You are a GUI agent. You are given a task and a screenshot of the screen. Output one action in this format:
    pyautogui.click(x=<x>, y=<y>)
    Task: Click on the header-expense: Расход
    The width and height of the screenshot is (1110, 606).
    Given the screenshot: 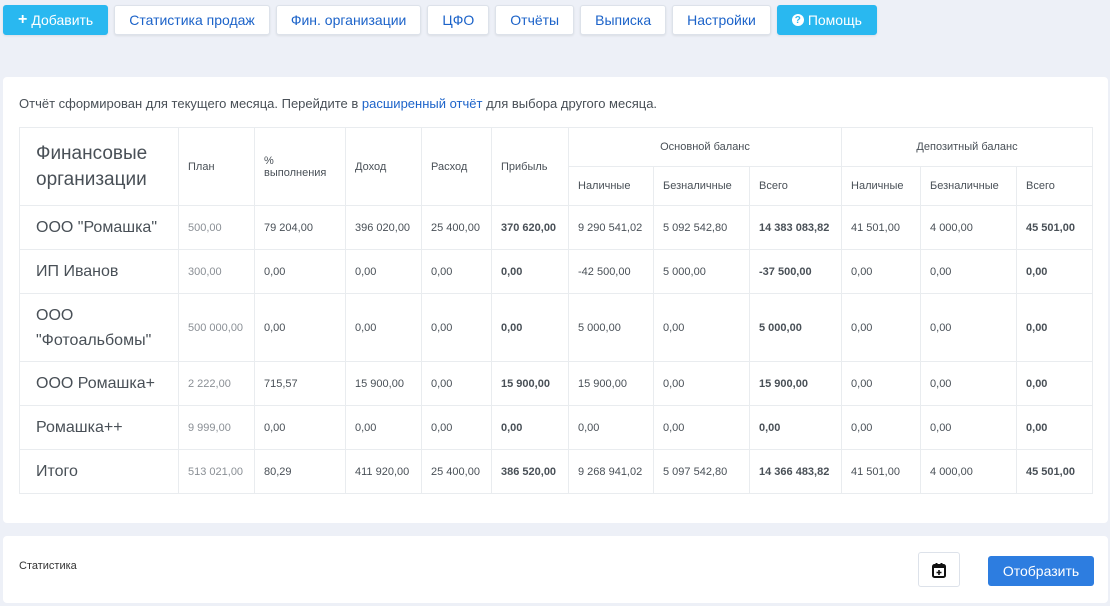 What is the action you would take?
    pyautogui.click(x=456, y=166)
    